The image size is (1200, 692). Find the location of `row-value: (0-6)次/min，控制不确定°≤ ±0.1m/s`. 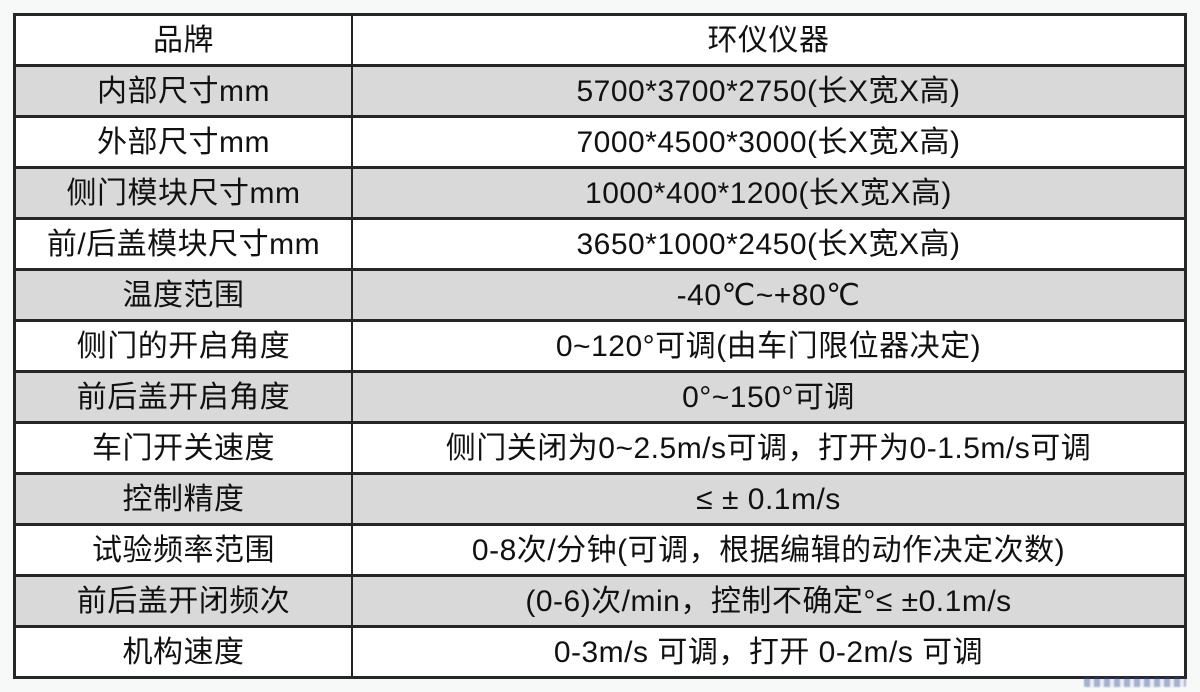

row-value: (0-6)次/min，控制不确定°≤ ±0.1m/s is located at coordinates (768, 601).